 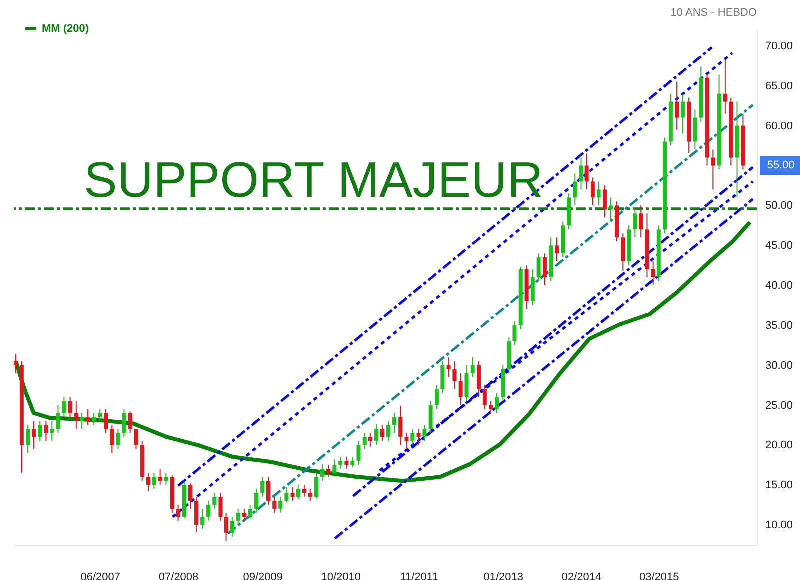 I want to click on chart-title: 10 ANS - HEBDO, so click(x=714, y=13).